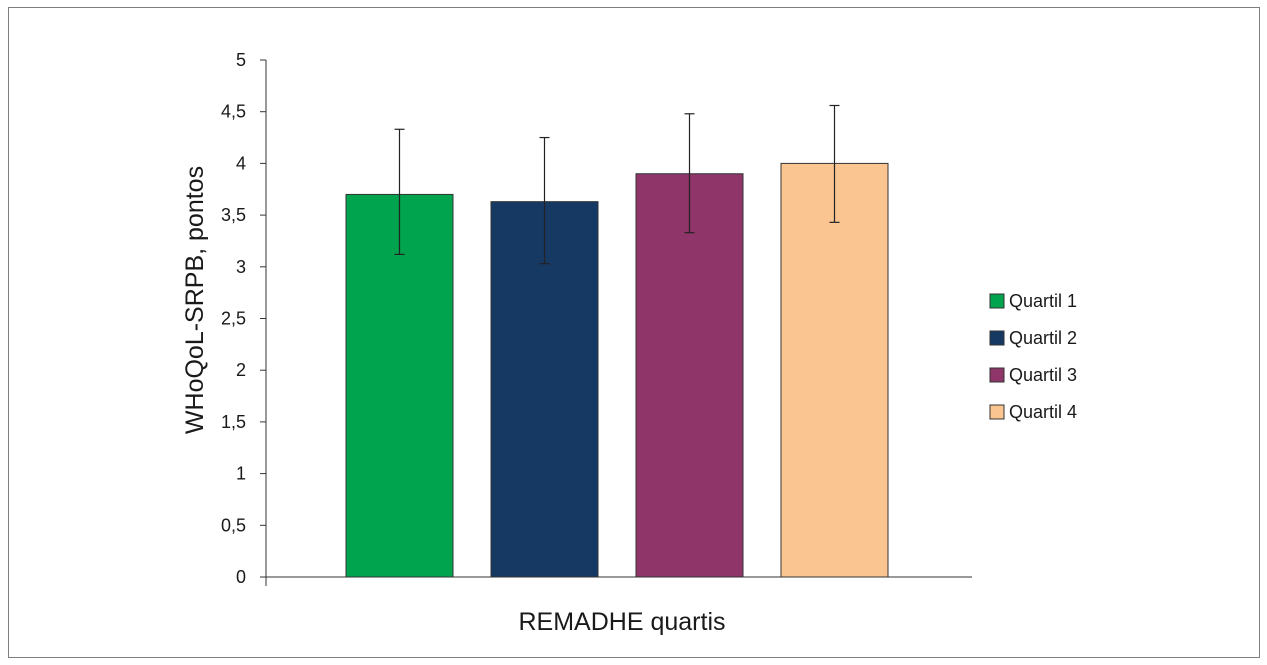 The image size is (1267, 665). Describe the element at coordinates (195, 300) in the screenshot. I see `y-axis-title: WHoQoL-SRPB, pontos` at that location.